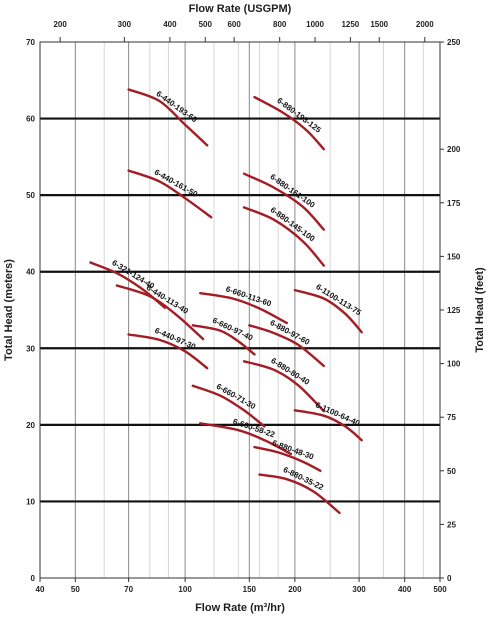 The image size is (491, 624). What do you see at coordinates (295, 589) in the screenshot?
I see `x-tick-label: 200` at bounding box center [295, 589].